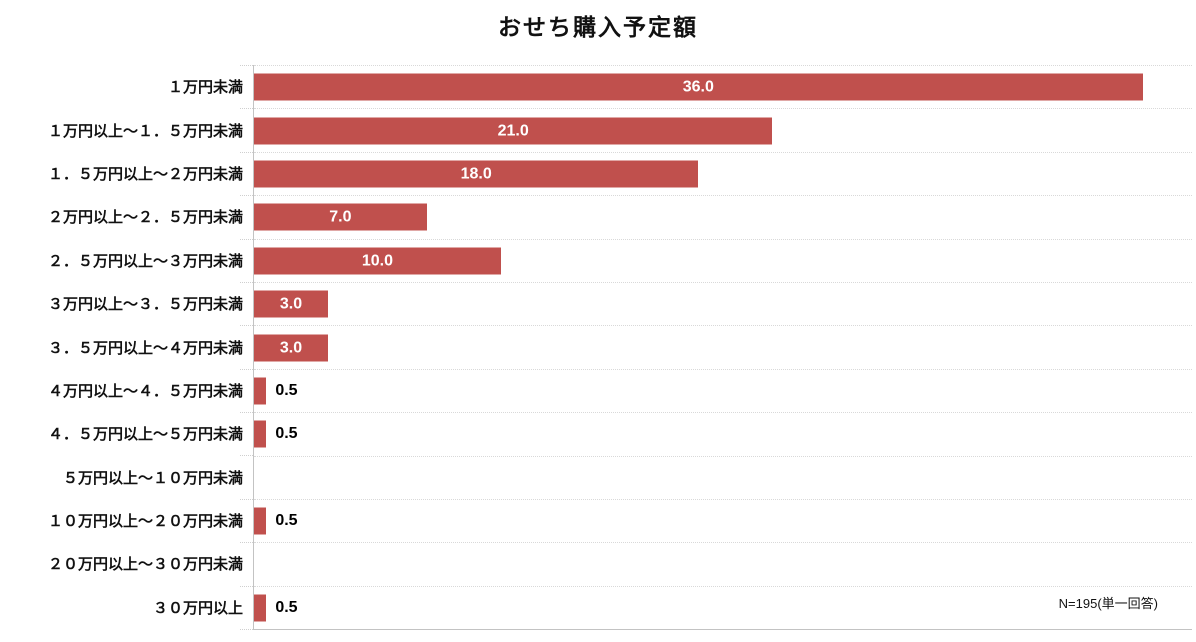 This screenshot has width=1196, height=642. I want to click on category-label: ３．５万円以上～４万円未満, so click(145, 348).